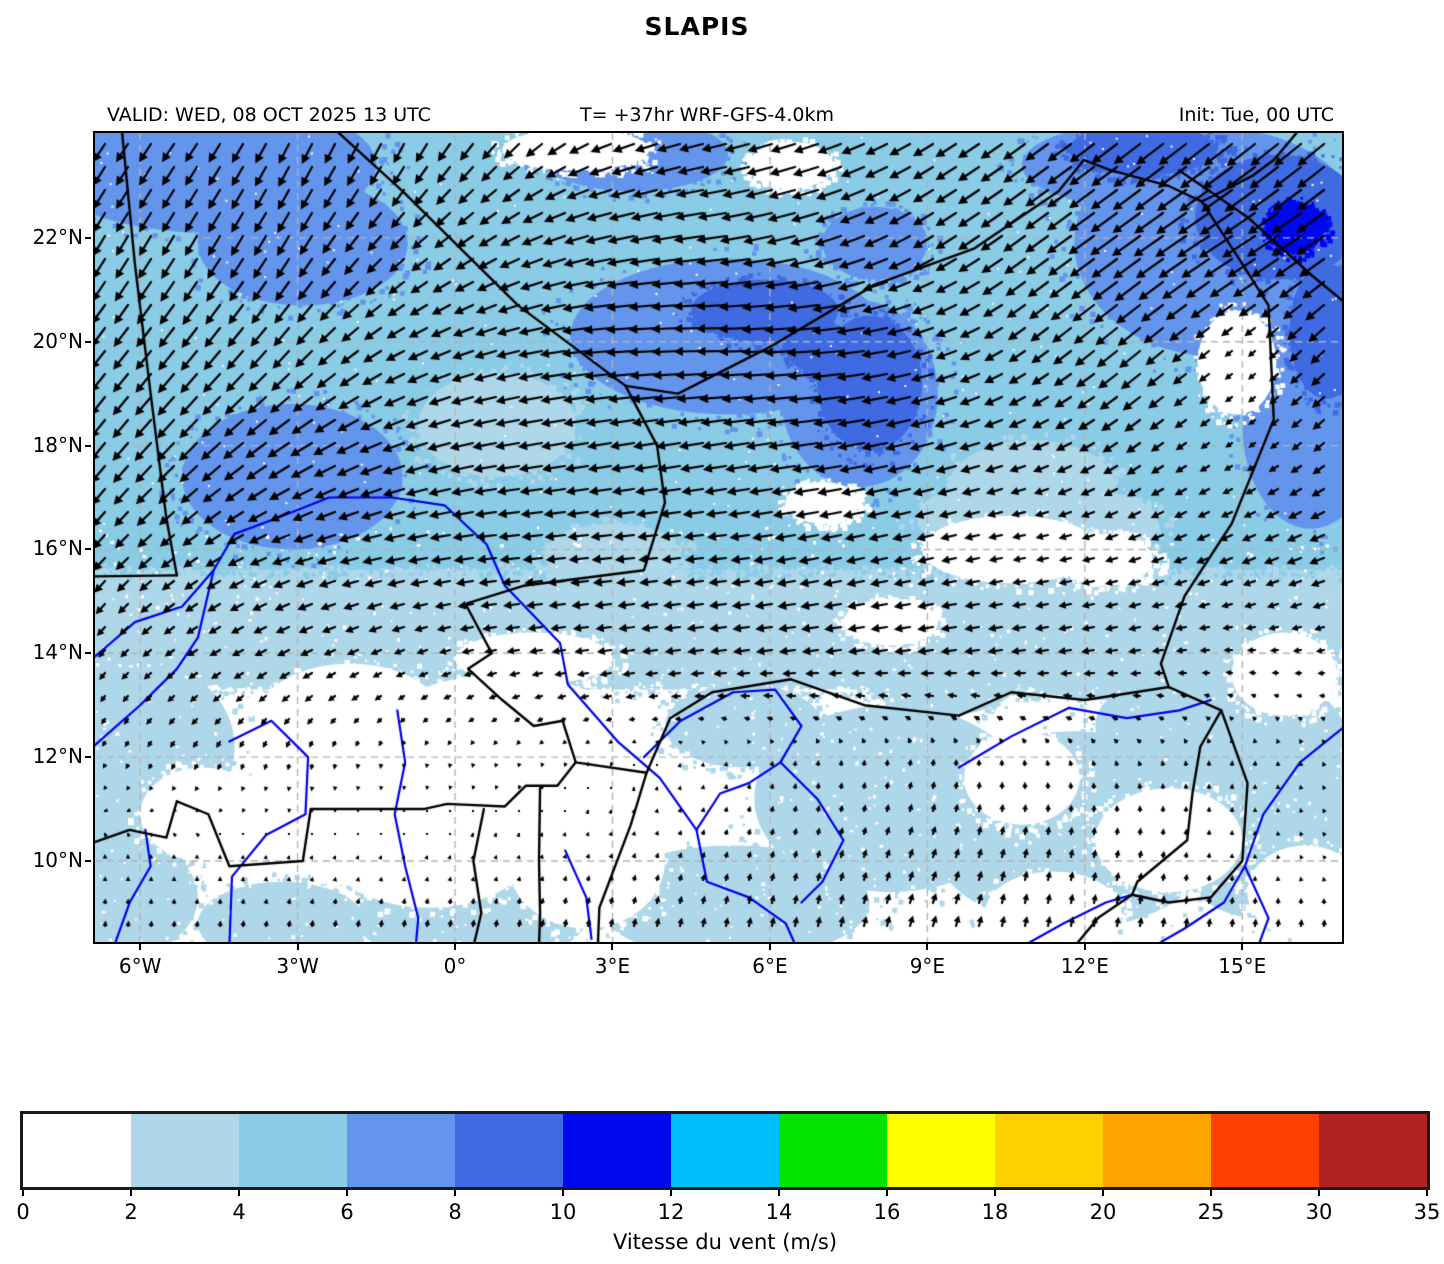 This screenshot has width=1444, height=1264. What do you see at coordinates (707, 115) in the screenshot?
I see `model-leadtime-label: T= +37hr WRF-GFS-4.0km` at bounding box center [707, 115].